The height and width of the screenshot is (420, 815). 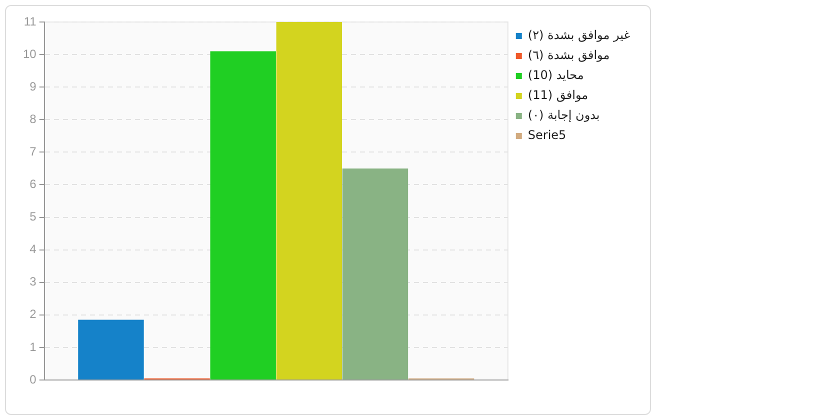 I want to click on legend-label: غير موافق بشدة (٢), so click(x=579, y=35).